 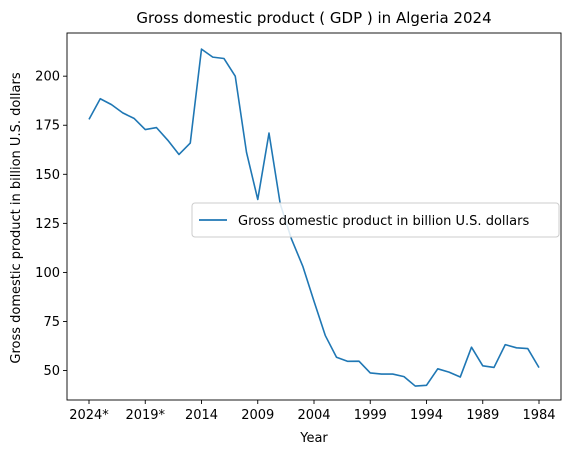 I want to click on x-tick-label: 1989, so click(x=482, y=415).